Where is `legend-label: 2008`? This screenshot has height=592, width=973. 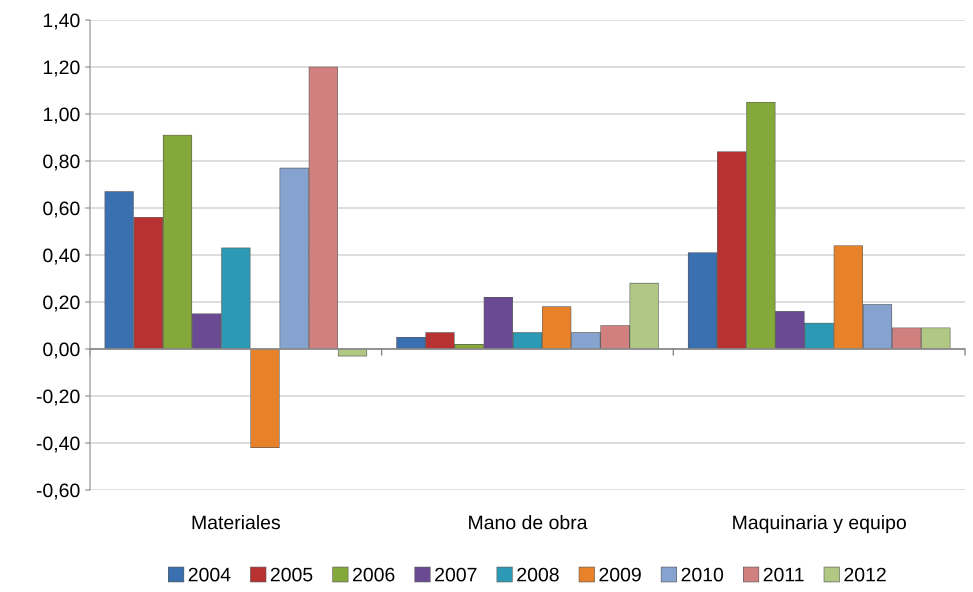 legend-label: 2008 is located at coordinates (538, 575).